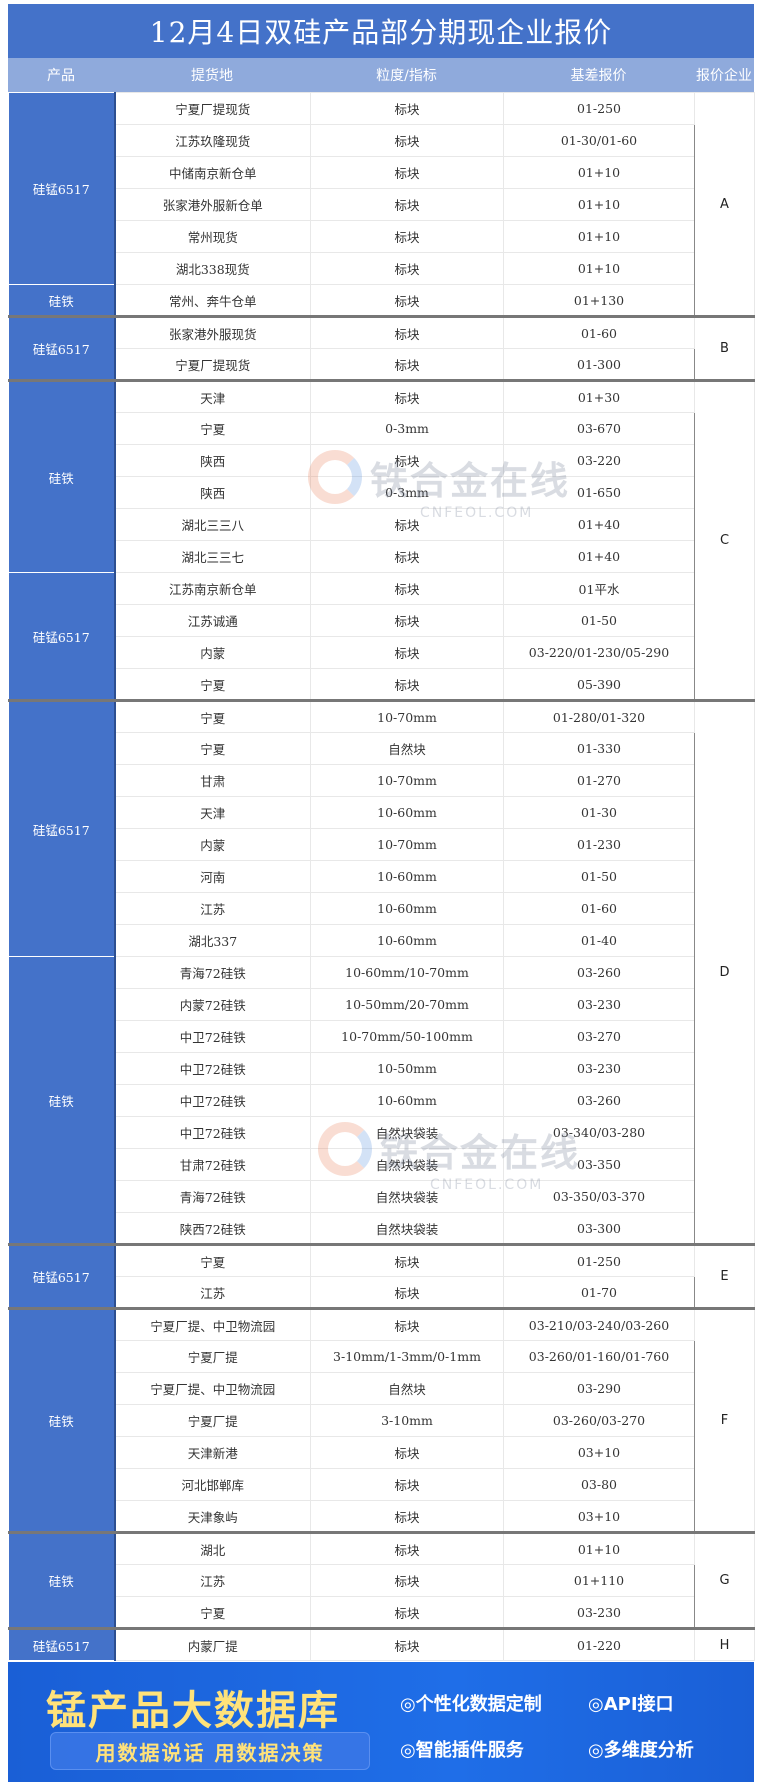  Describe the element at coordinates (599, 652) in the screenshot. I see `basis-price-cell: 03-220/01-230/05-290` at that location.